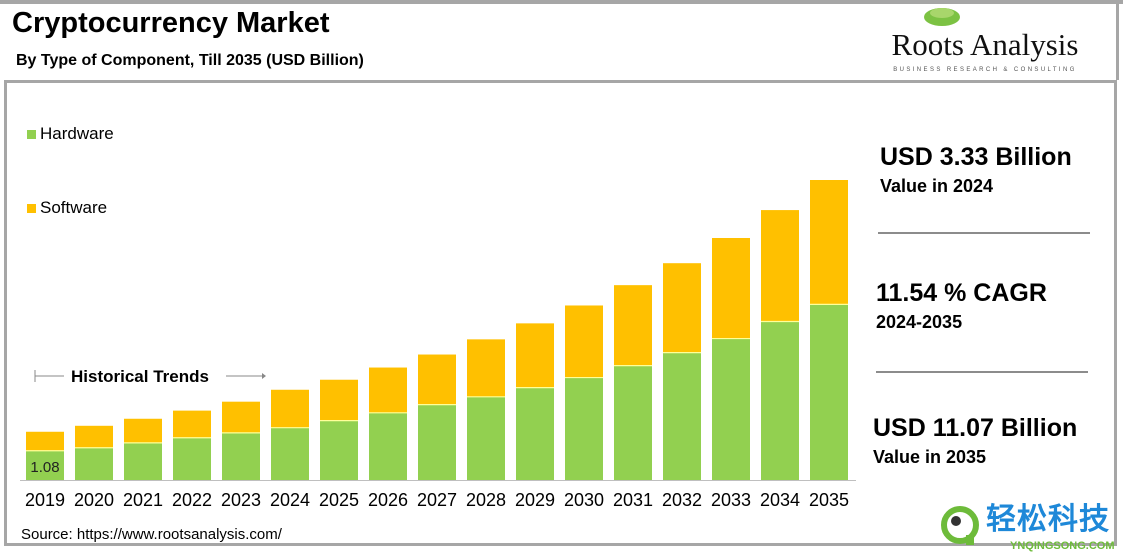  What do you see at coordinates (535, 500) in the screenshot?
I see `x-tick-label: 2029` at bounding box center [535, 500].